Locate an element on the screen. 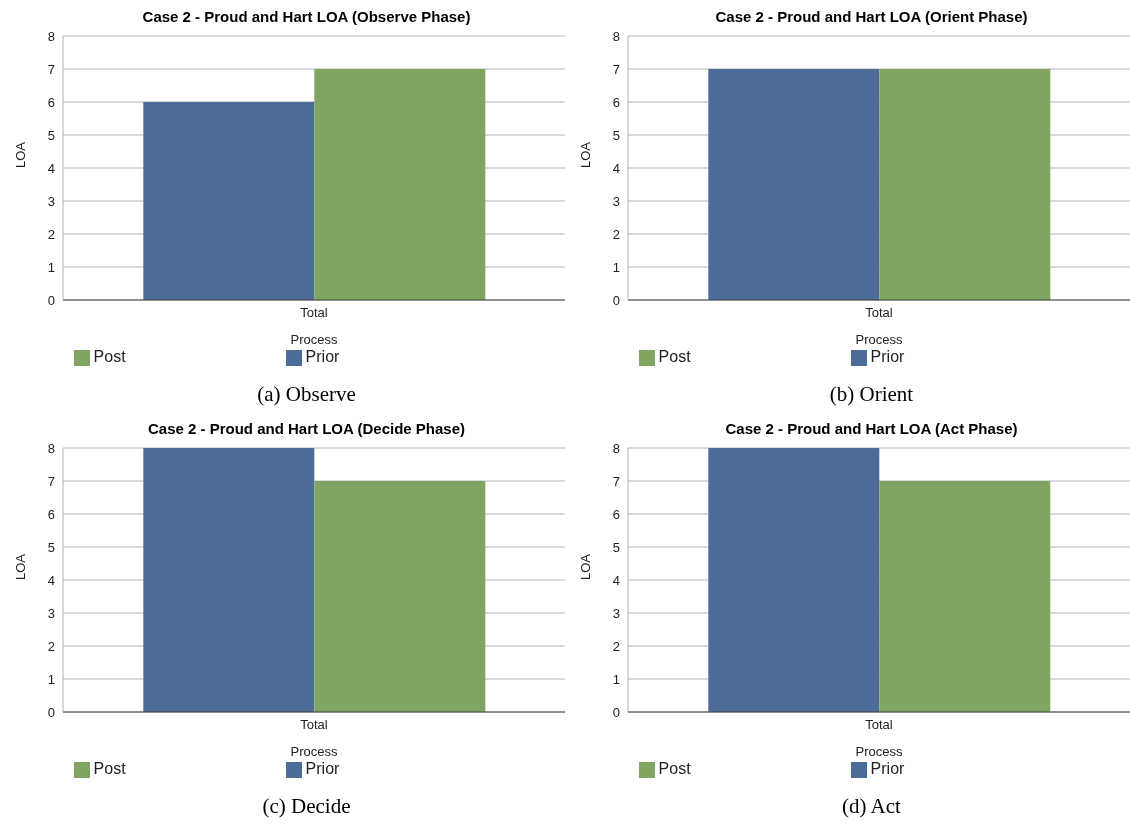 The height and width of the screenshot is (836, 1130). text: (b) Orient is located at coordinates (871, 394).